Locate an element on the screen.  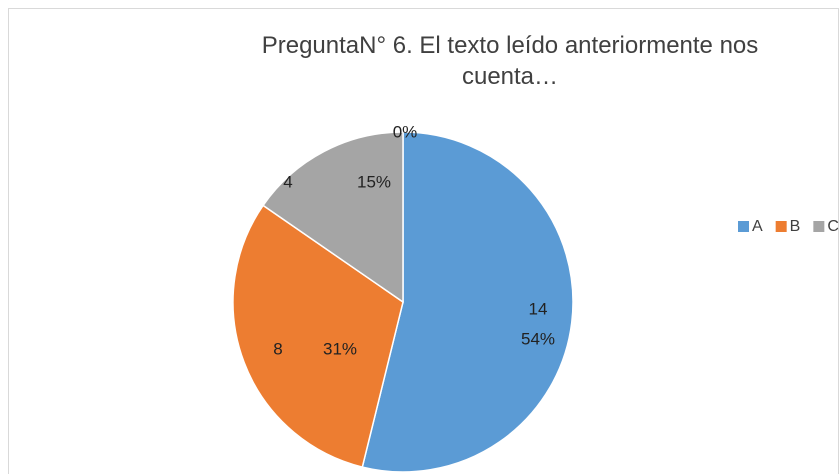
percent-label: 0% is located at coordinates (405, 131).